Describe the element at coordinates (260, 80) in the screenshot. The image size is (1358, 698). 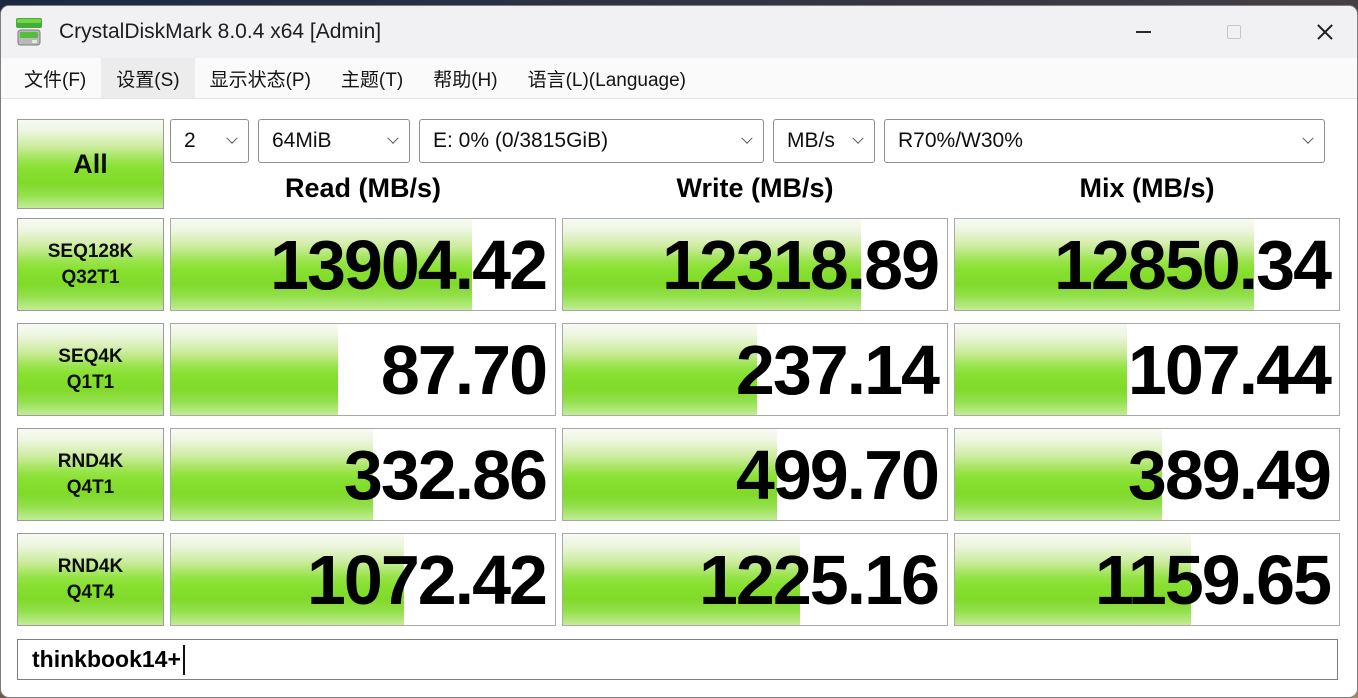
I see `menu-item-view-status: 显示状态(P)` at that location.